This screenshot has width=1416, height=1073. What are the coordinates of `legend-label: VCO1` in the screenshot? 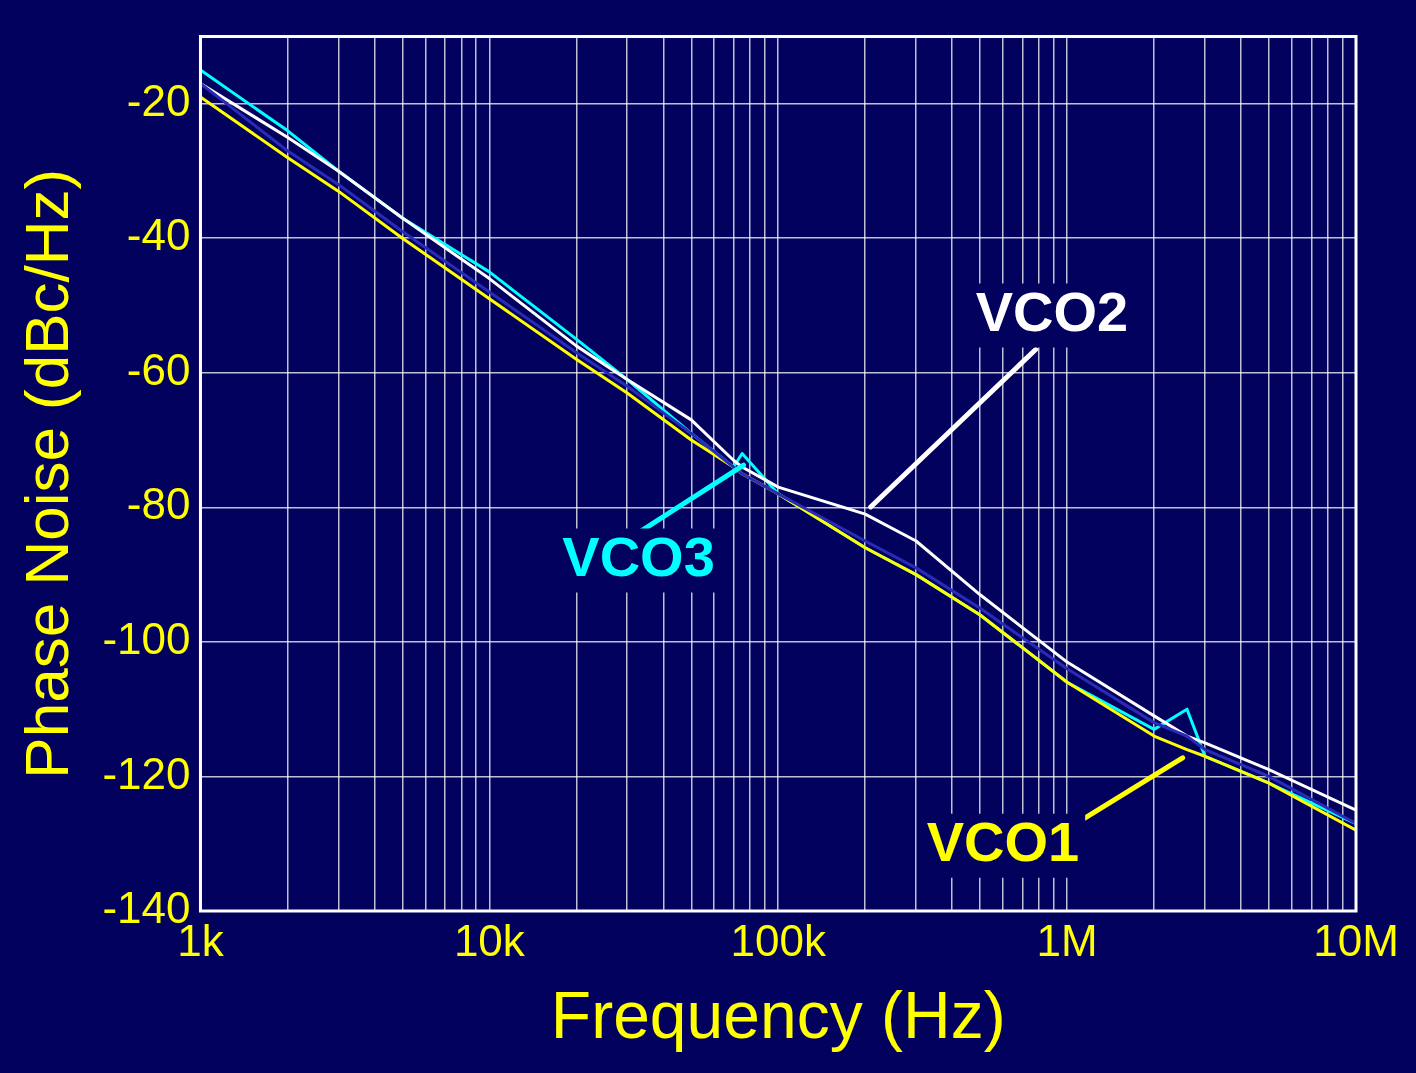 It's located at (1003, 842).